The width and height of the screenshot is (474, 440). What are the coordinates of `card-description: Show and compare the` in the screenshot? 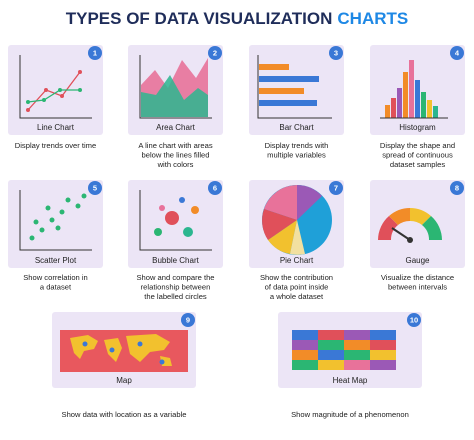 It's located at (175, 277).